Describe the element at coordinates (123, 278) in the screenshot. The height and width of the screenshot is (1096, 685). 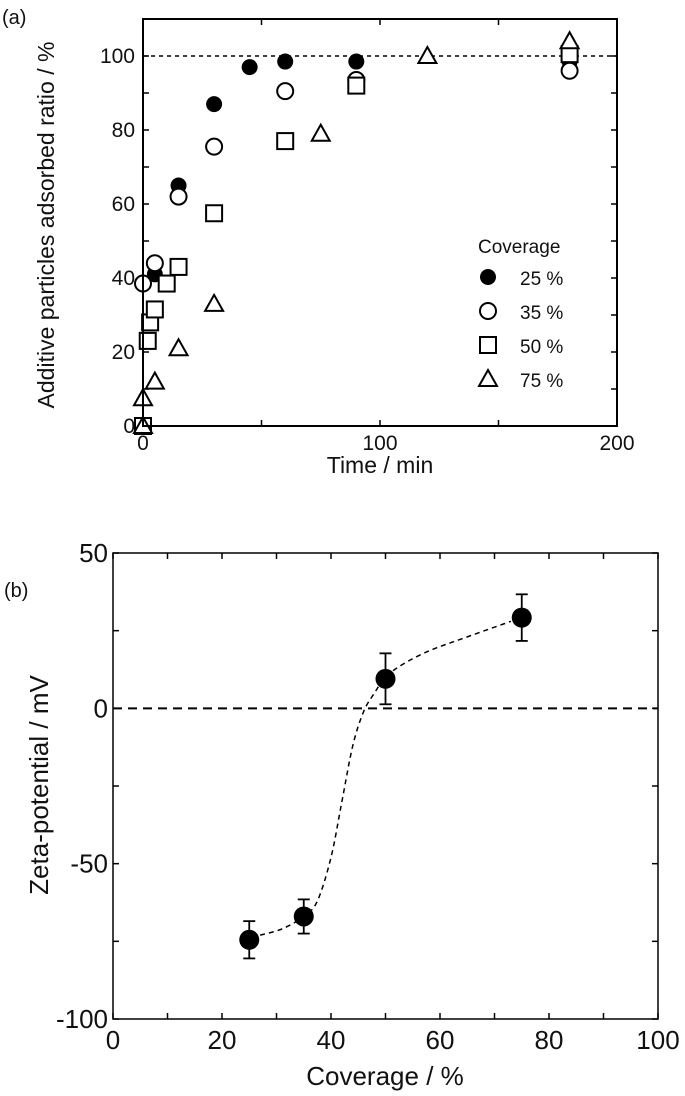
I see `y-tick-label: 40` at that location.